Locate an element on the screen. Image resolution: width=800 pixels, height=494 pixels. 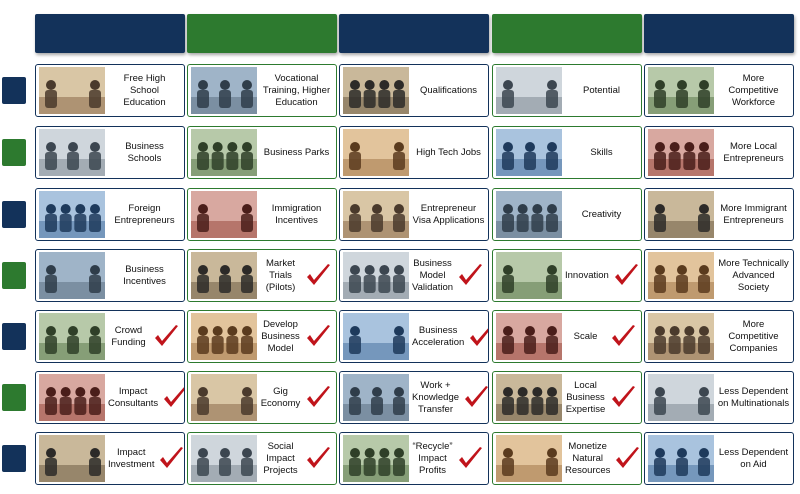
cell-inputs-2: Business Schools is located at coordinates (110, 152).